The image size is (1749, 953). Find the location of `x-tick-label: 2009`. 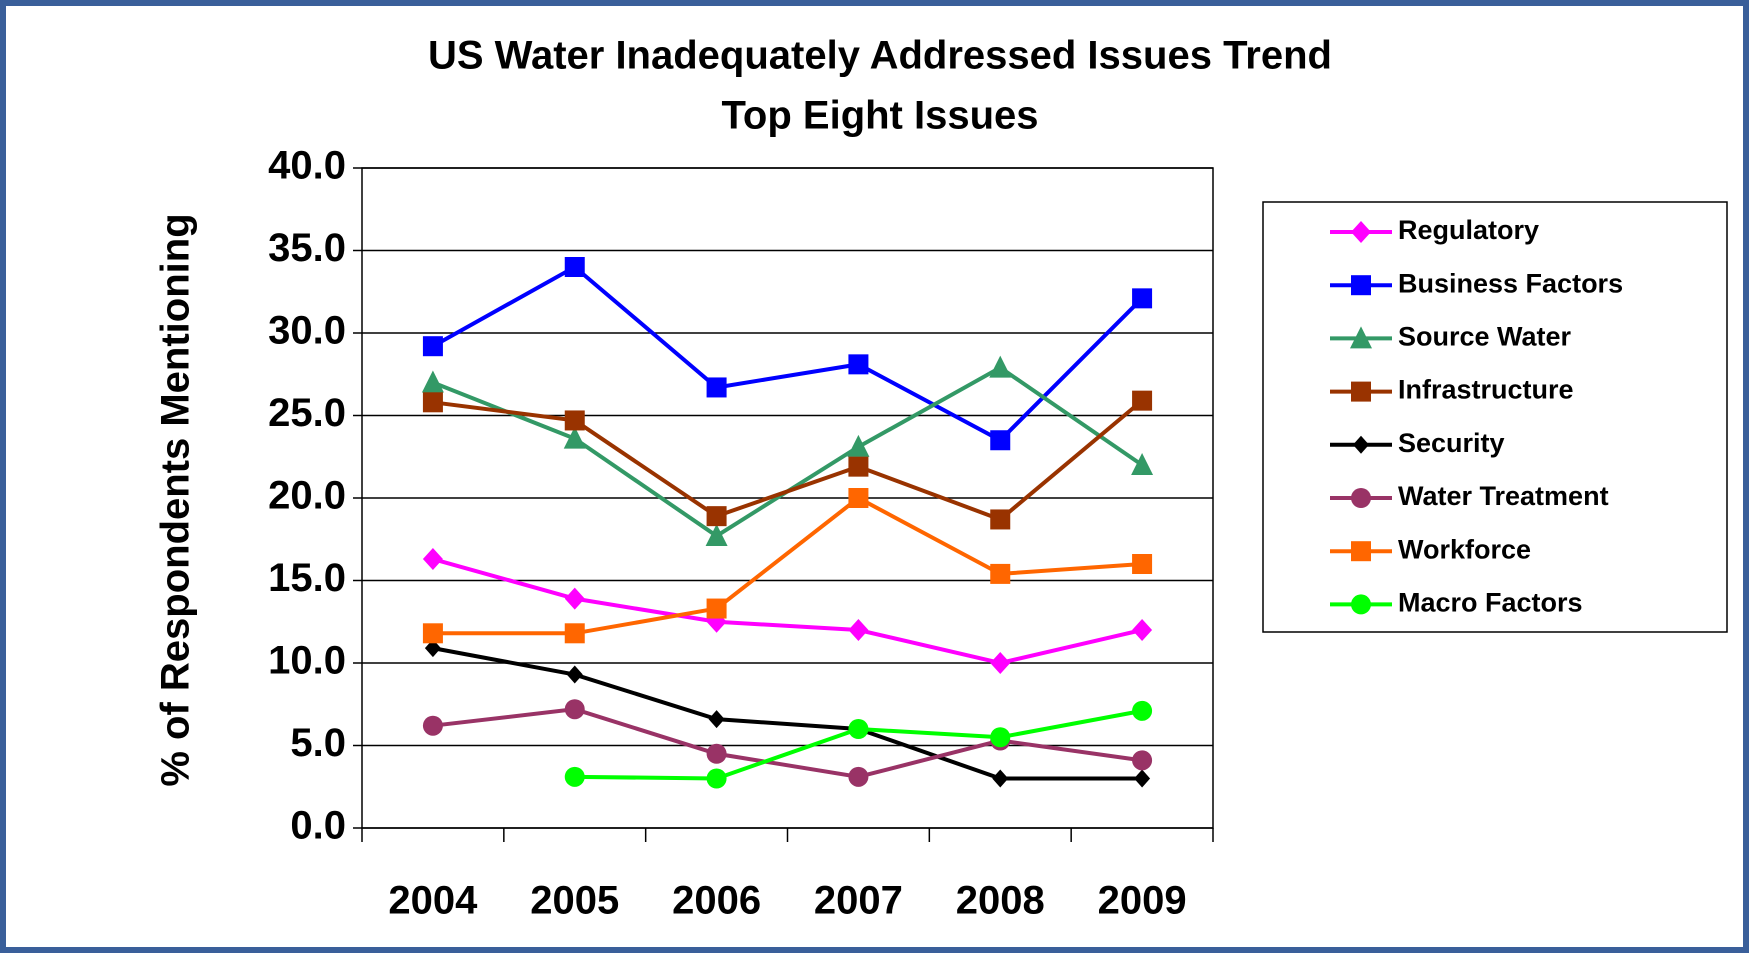

x-tick-label: 2009 is located at coordinates (1142, 901).